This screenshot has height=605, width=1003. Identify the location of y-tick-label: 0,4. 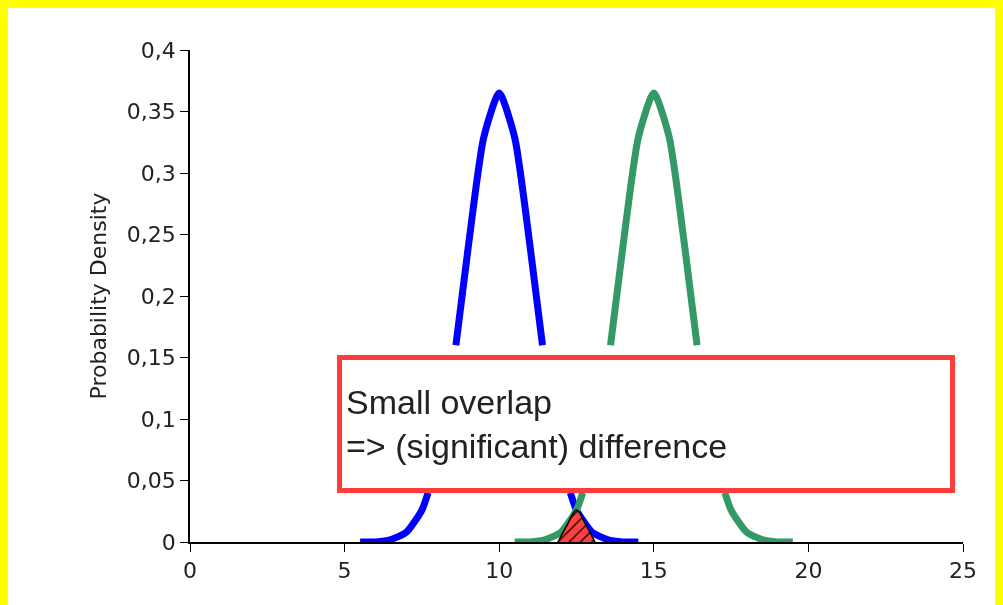
(158, 50).